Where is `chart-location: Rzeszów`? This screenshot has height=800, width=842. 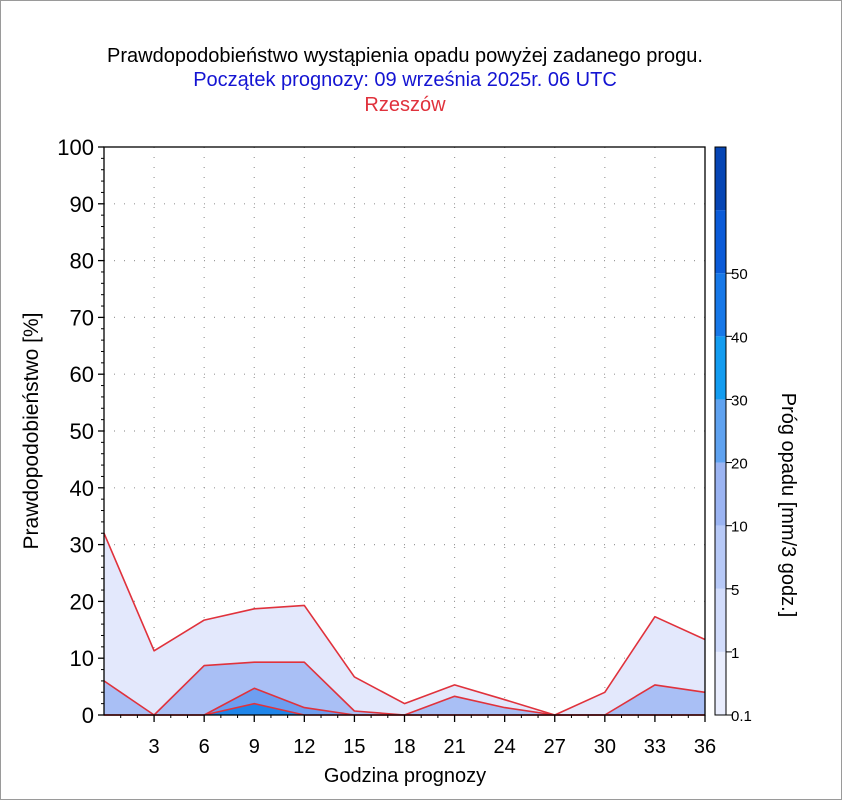 chart-location: Rzeszów is located at coordinates (405, 105).